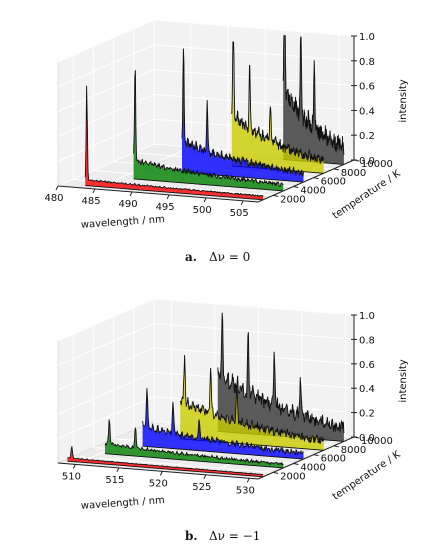  I want to click on z-tick-label: 1.0, so click(367, 37).